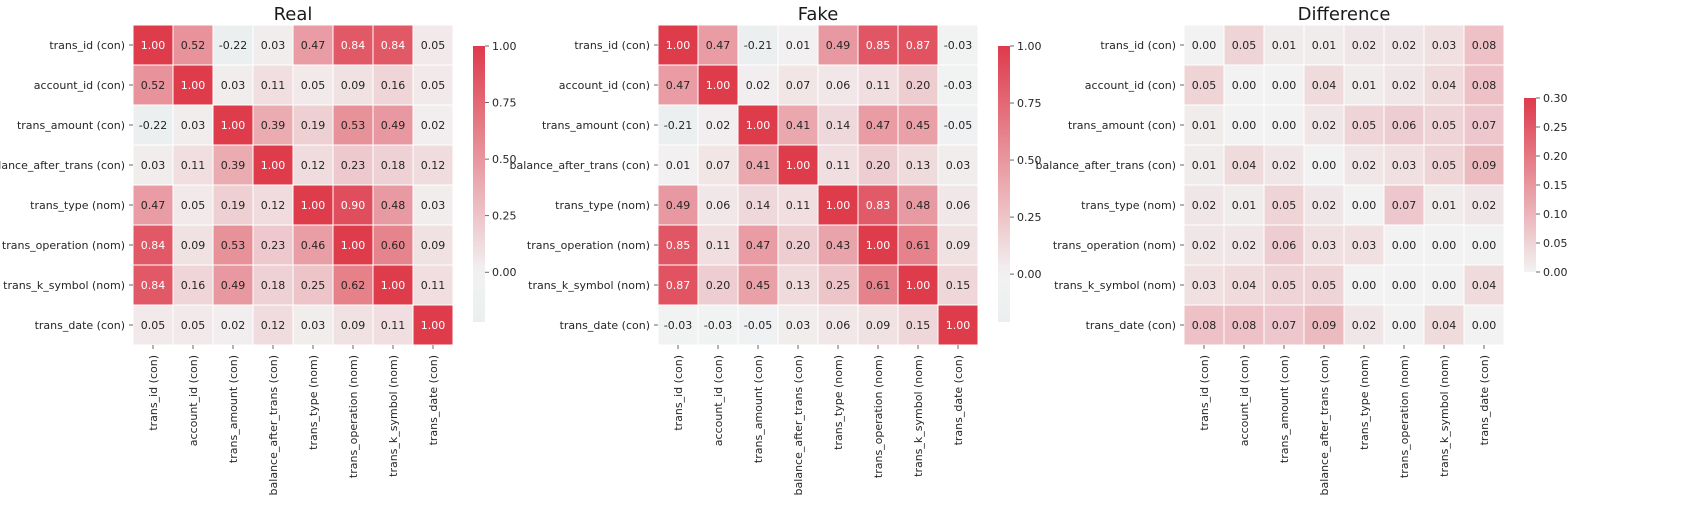 The height and width of the screenshot is (515, 1692). I want to click on cell-annotation: 0.11, so click(393, 325).